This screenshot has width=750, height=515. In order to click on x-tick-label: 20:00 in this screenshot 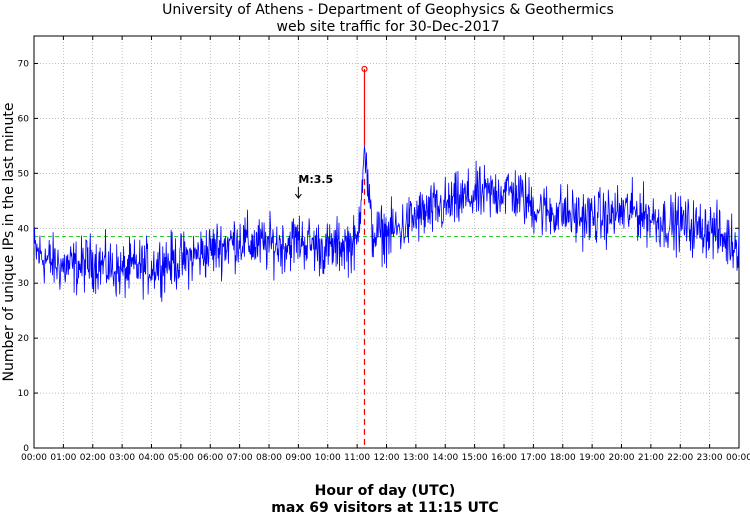, I will do `click(622, 458)`.